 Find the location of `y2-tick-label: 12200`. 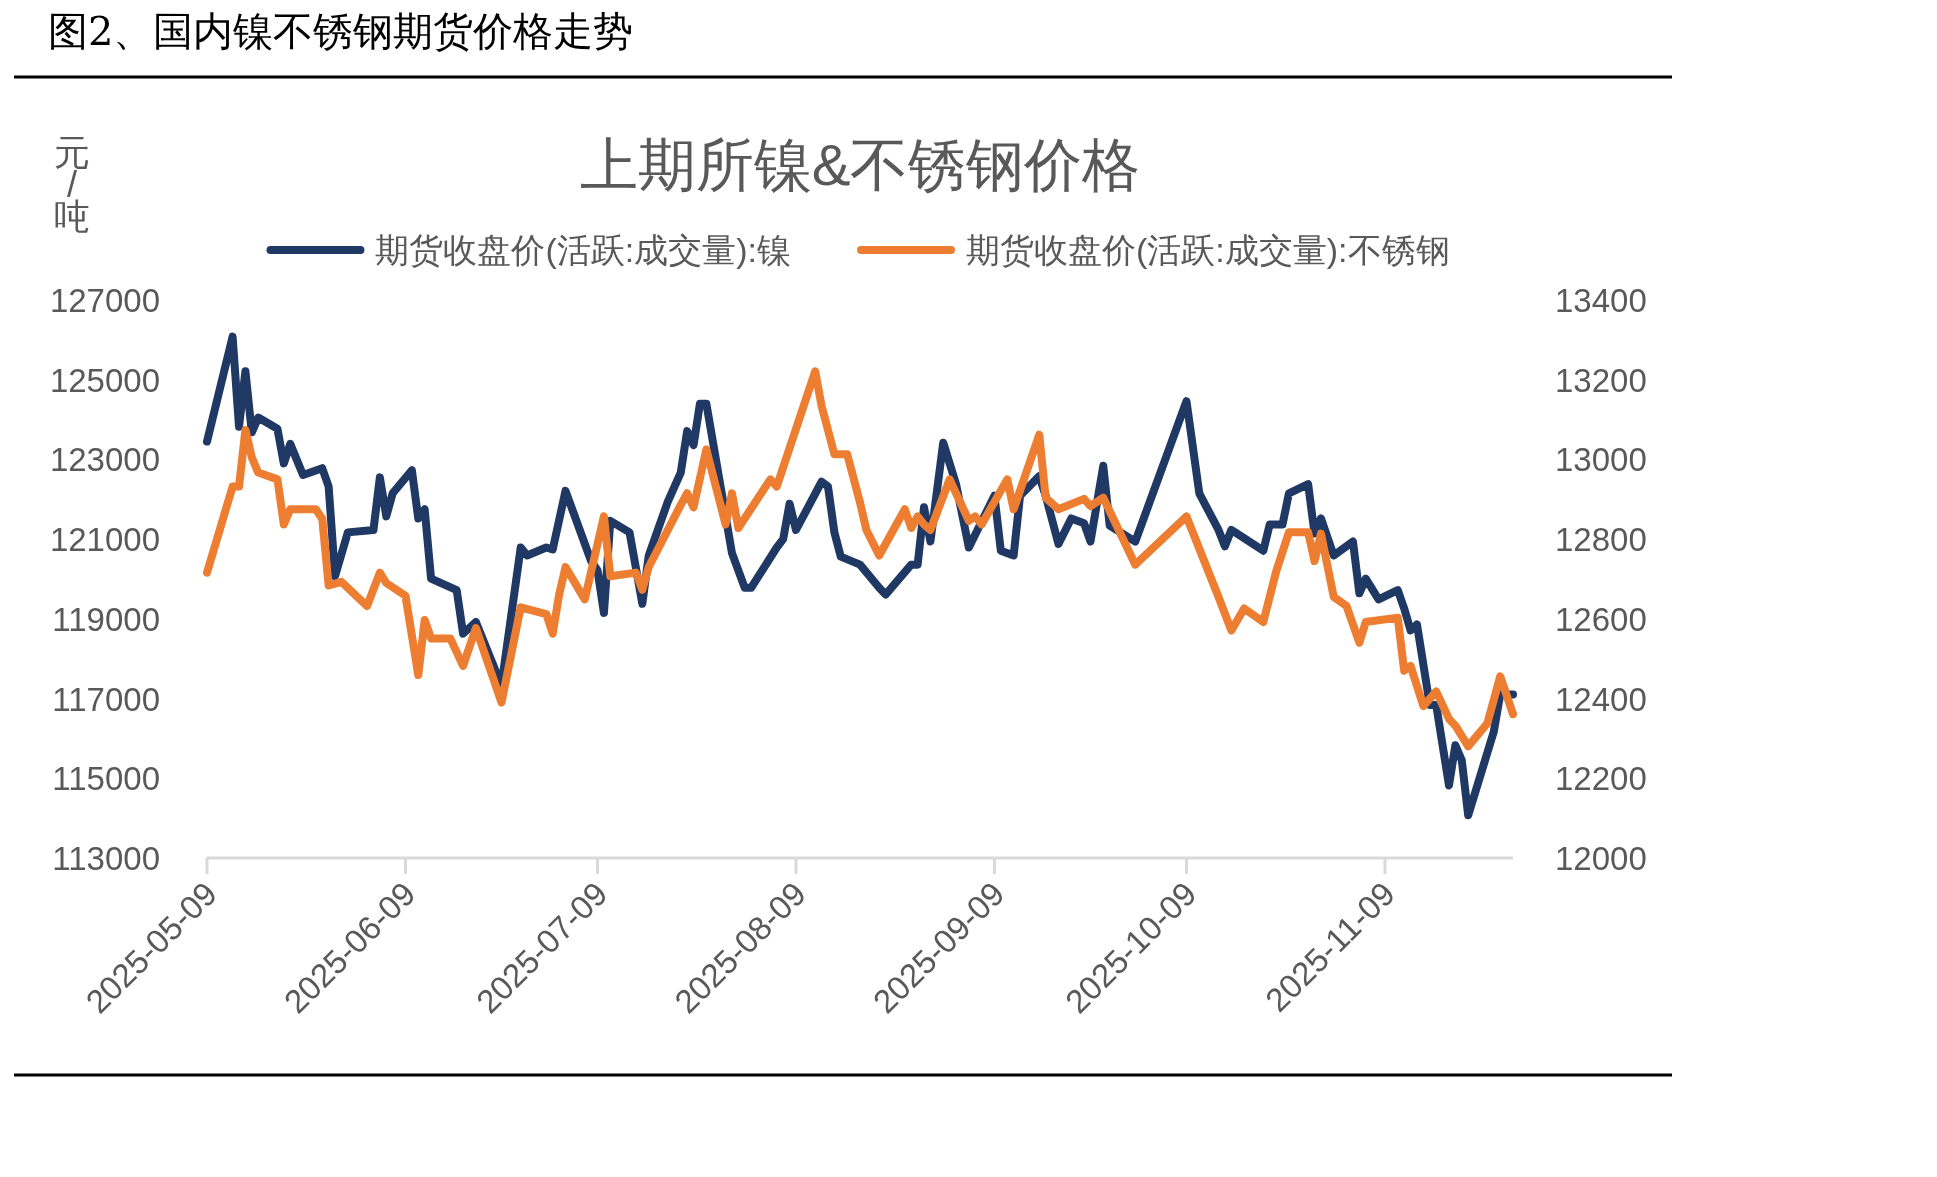

y2-tick-label: 12200 is located at coordinates (1601, 779).